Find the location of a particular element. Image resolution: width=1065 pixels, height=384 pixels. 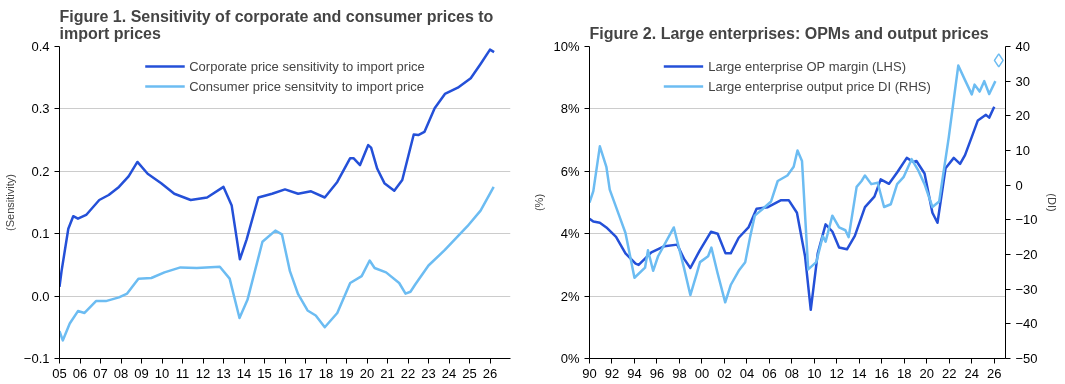

y-axis-title: (%) is located at coordinates (539, 202).